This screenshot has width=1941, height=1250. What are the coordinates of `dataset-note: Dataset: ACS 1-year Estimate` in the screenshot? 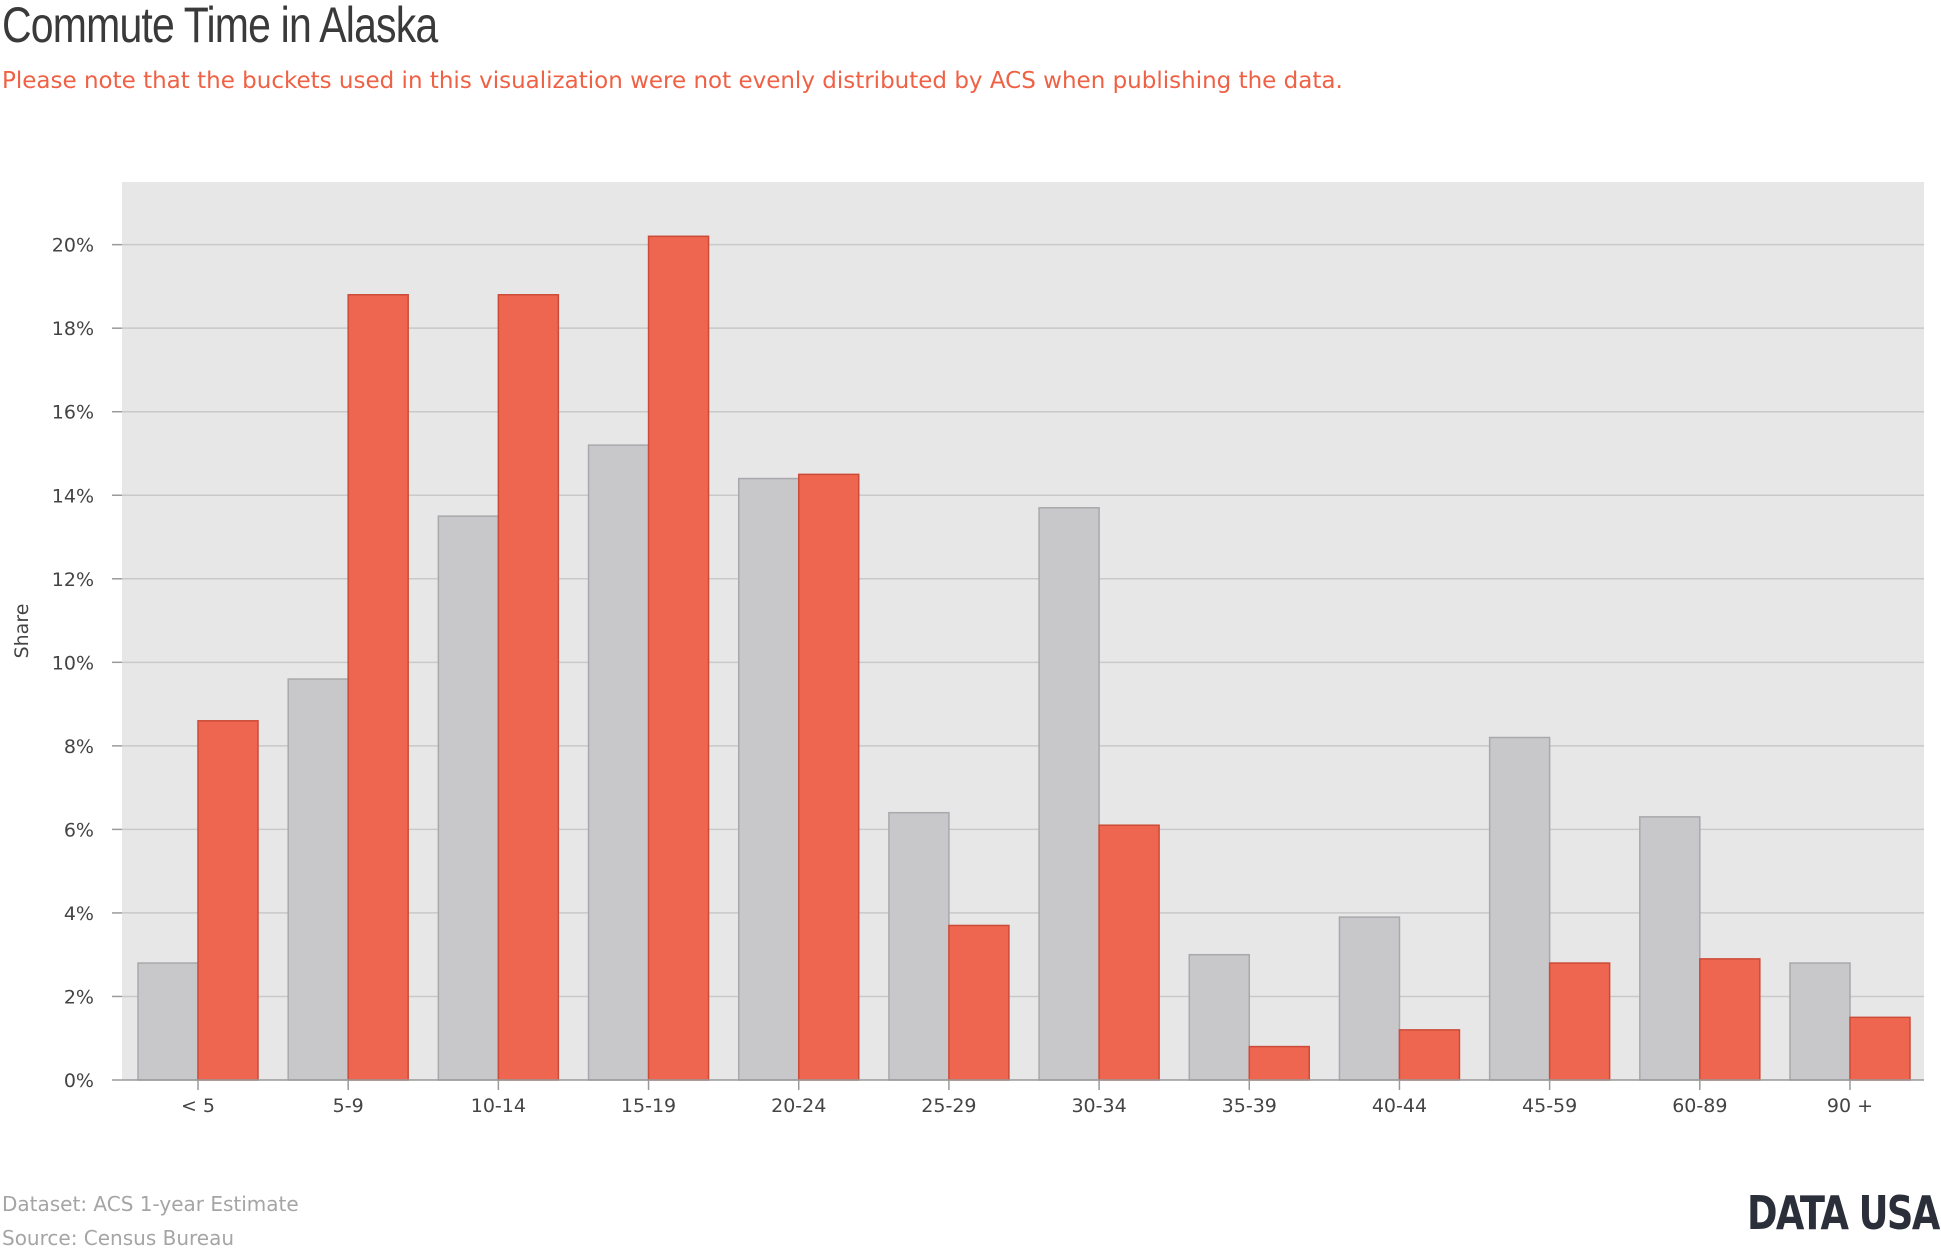 It's located at (150, 1204).